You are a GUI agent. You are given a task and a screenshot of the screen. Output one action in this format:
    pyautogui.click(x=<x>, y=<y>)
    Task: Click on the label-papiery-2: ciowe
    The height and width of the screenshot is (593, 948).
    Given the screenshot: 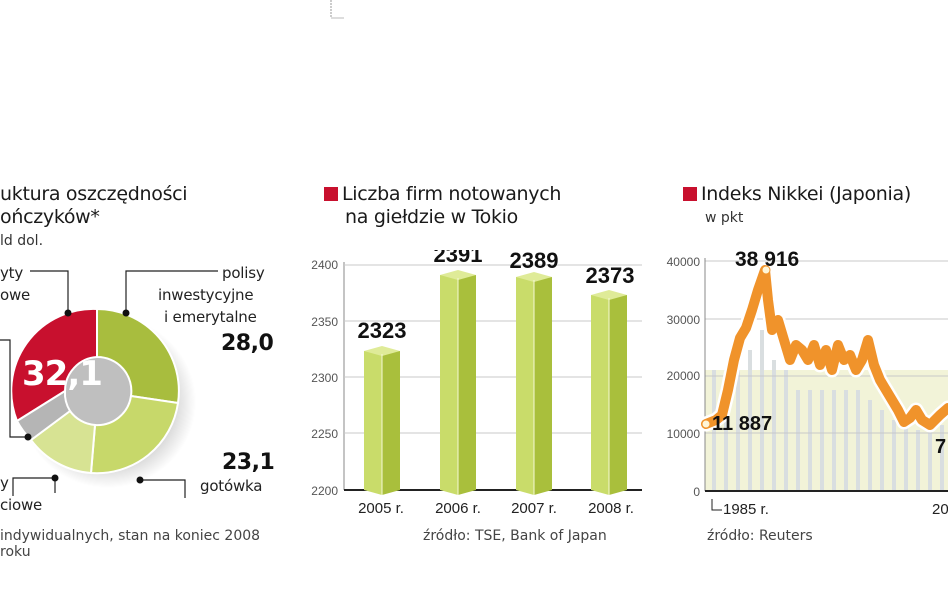 What is the action you would take?
    pyautogui.click(x=21, y=505)
    